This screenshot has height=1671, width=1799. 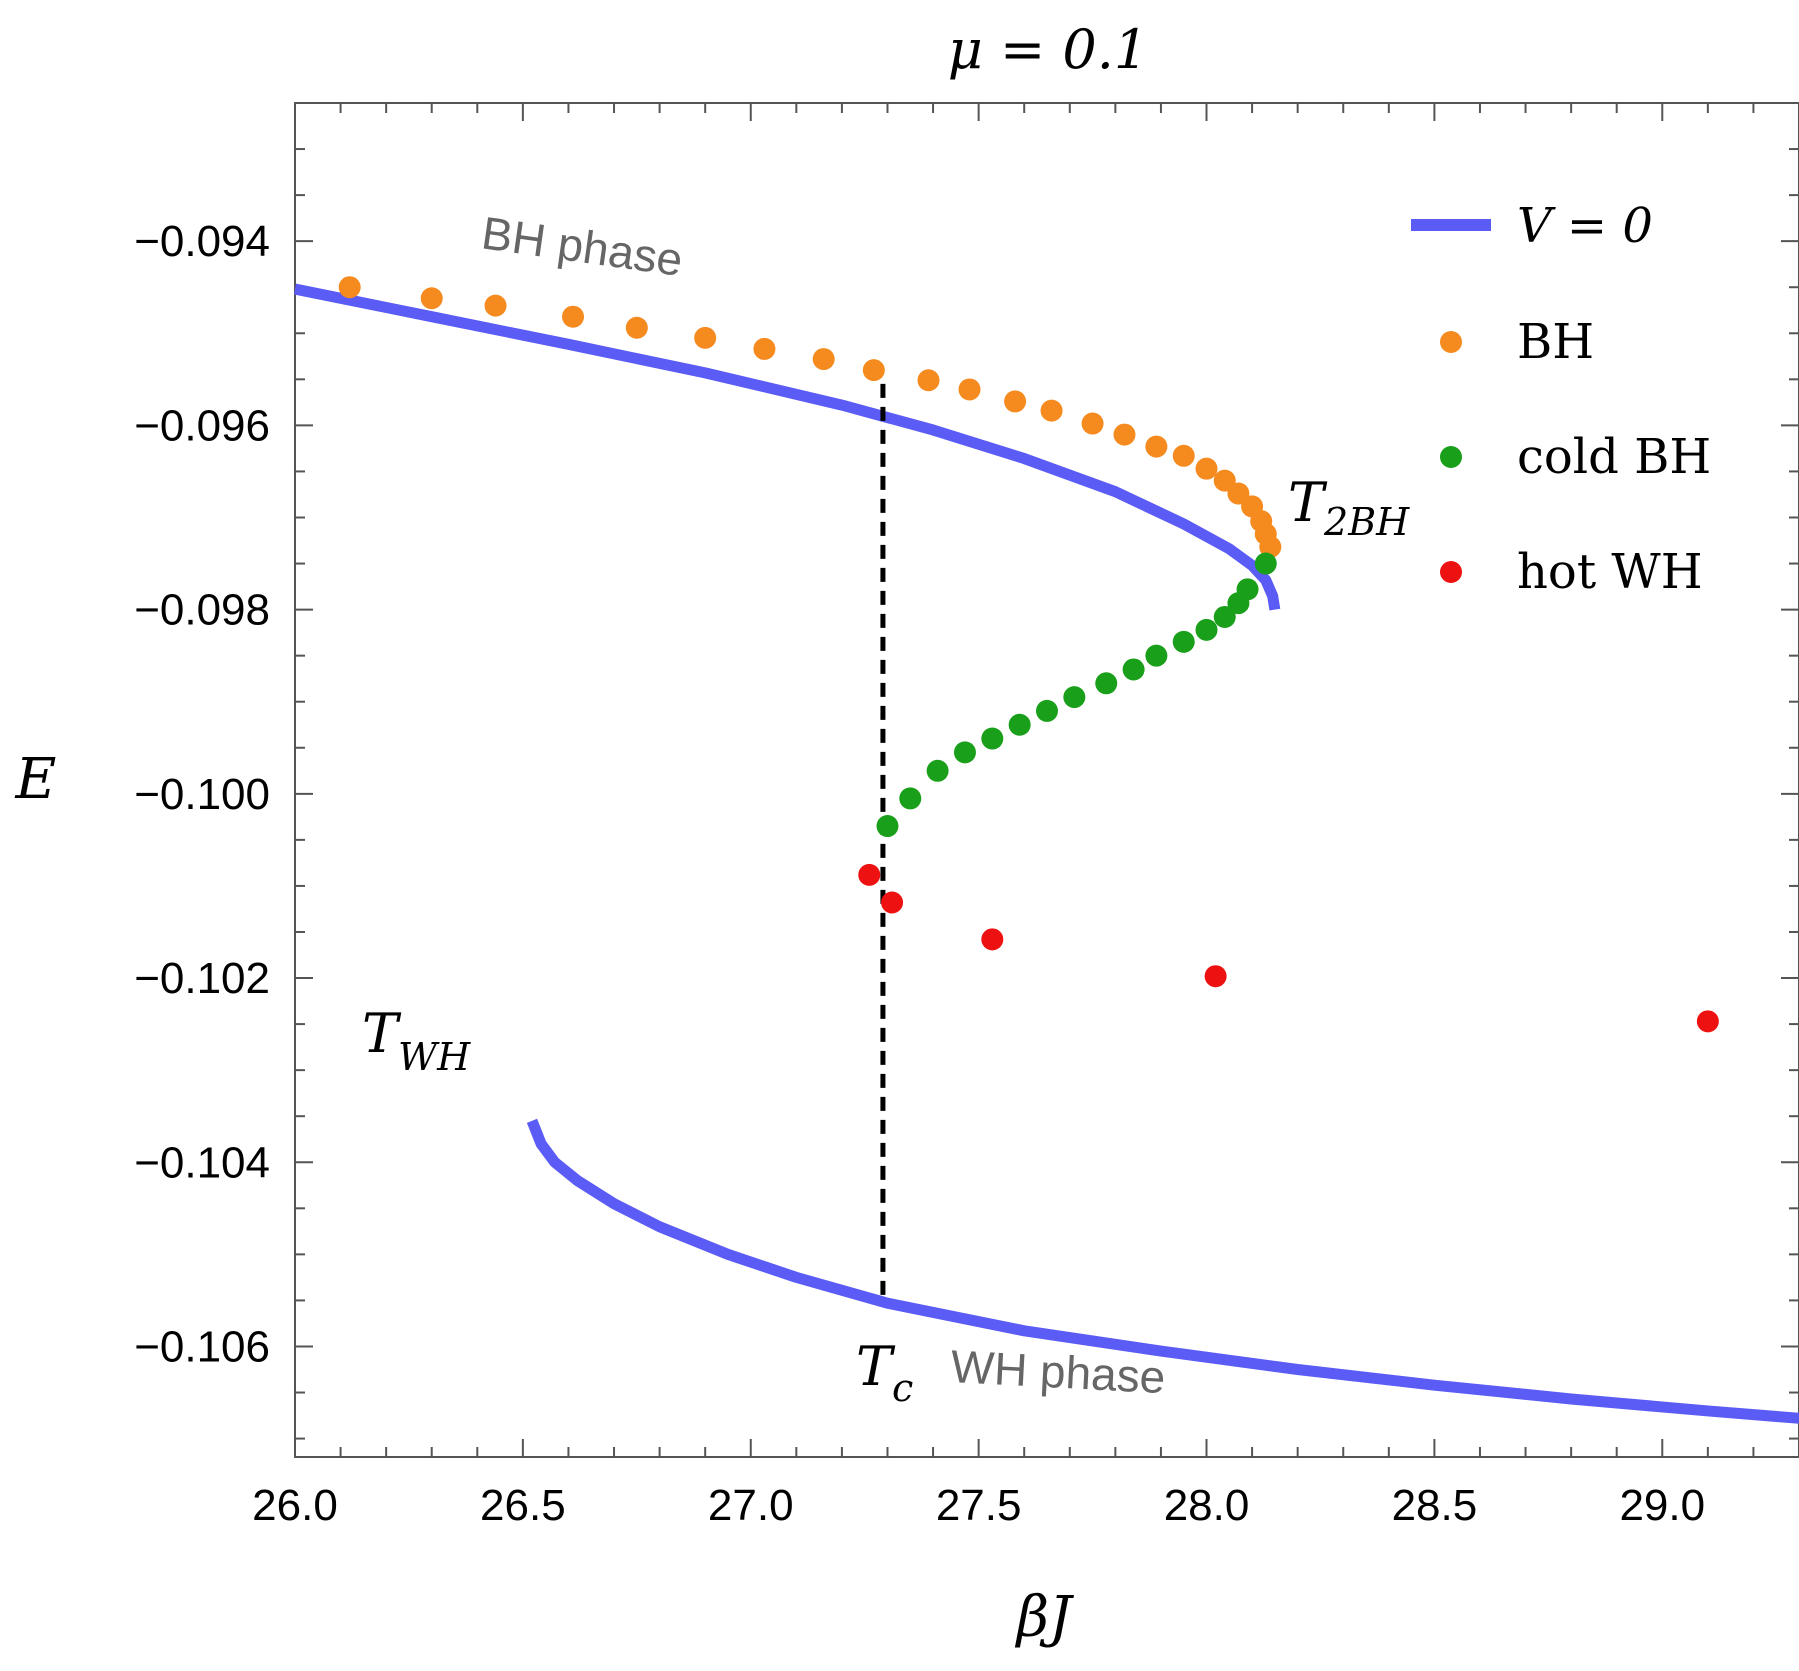 What do you see at coordinates (902, 1388) in the screenshot?
I see `tc-sub: c` at bounding box center [902, 1388].